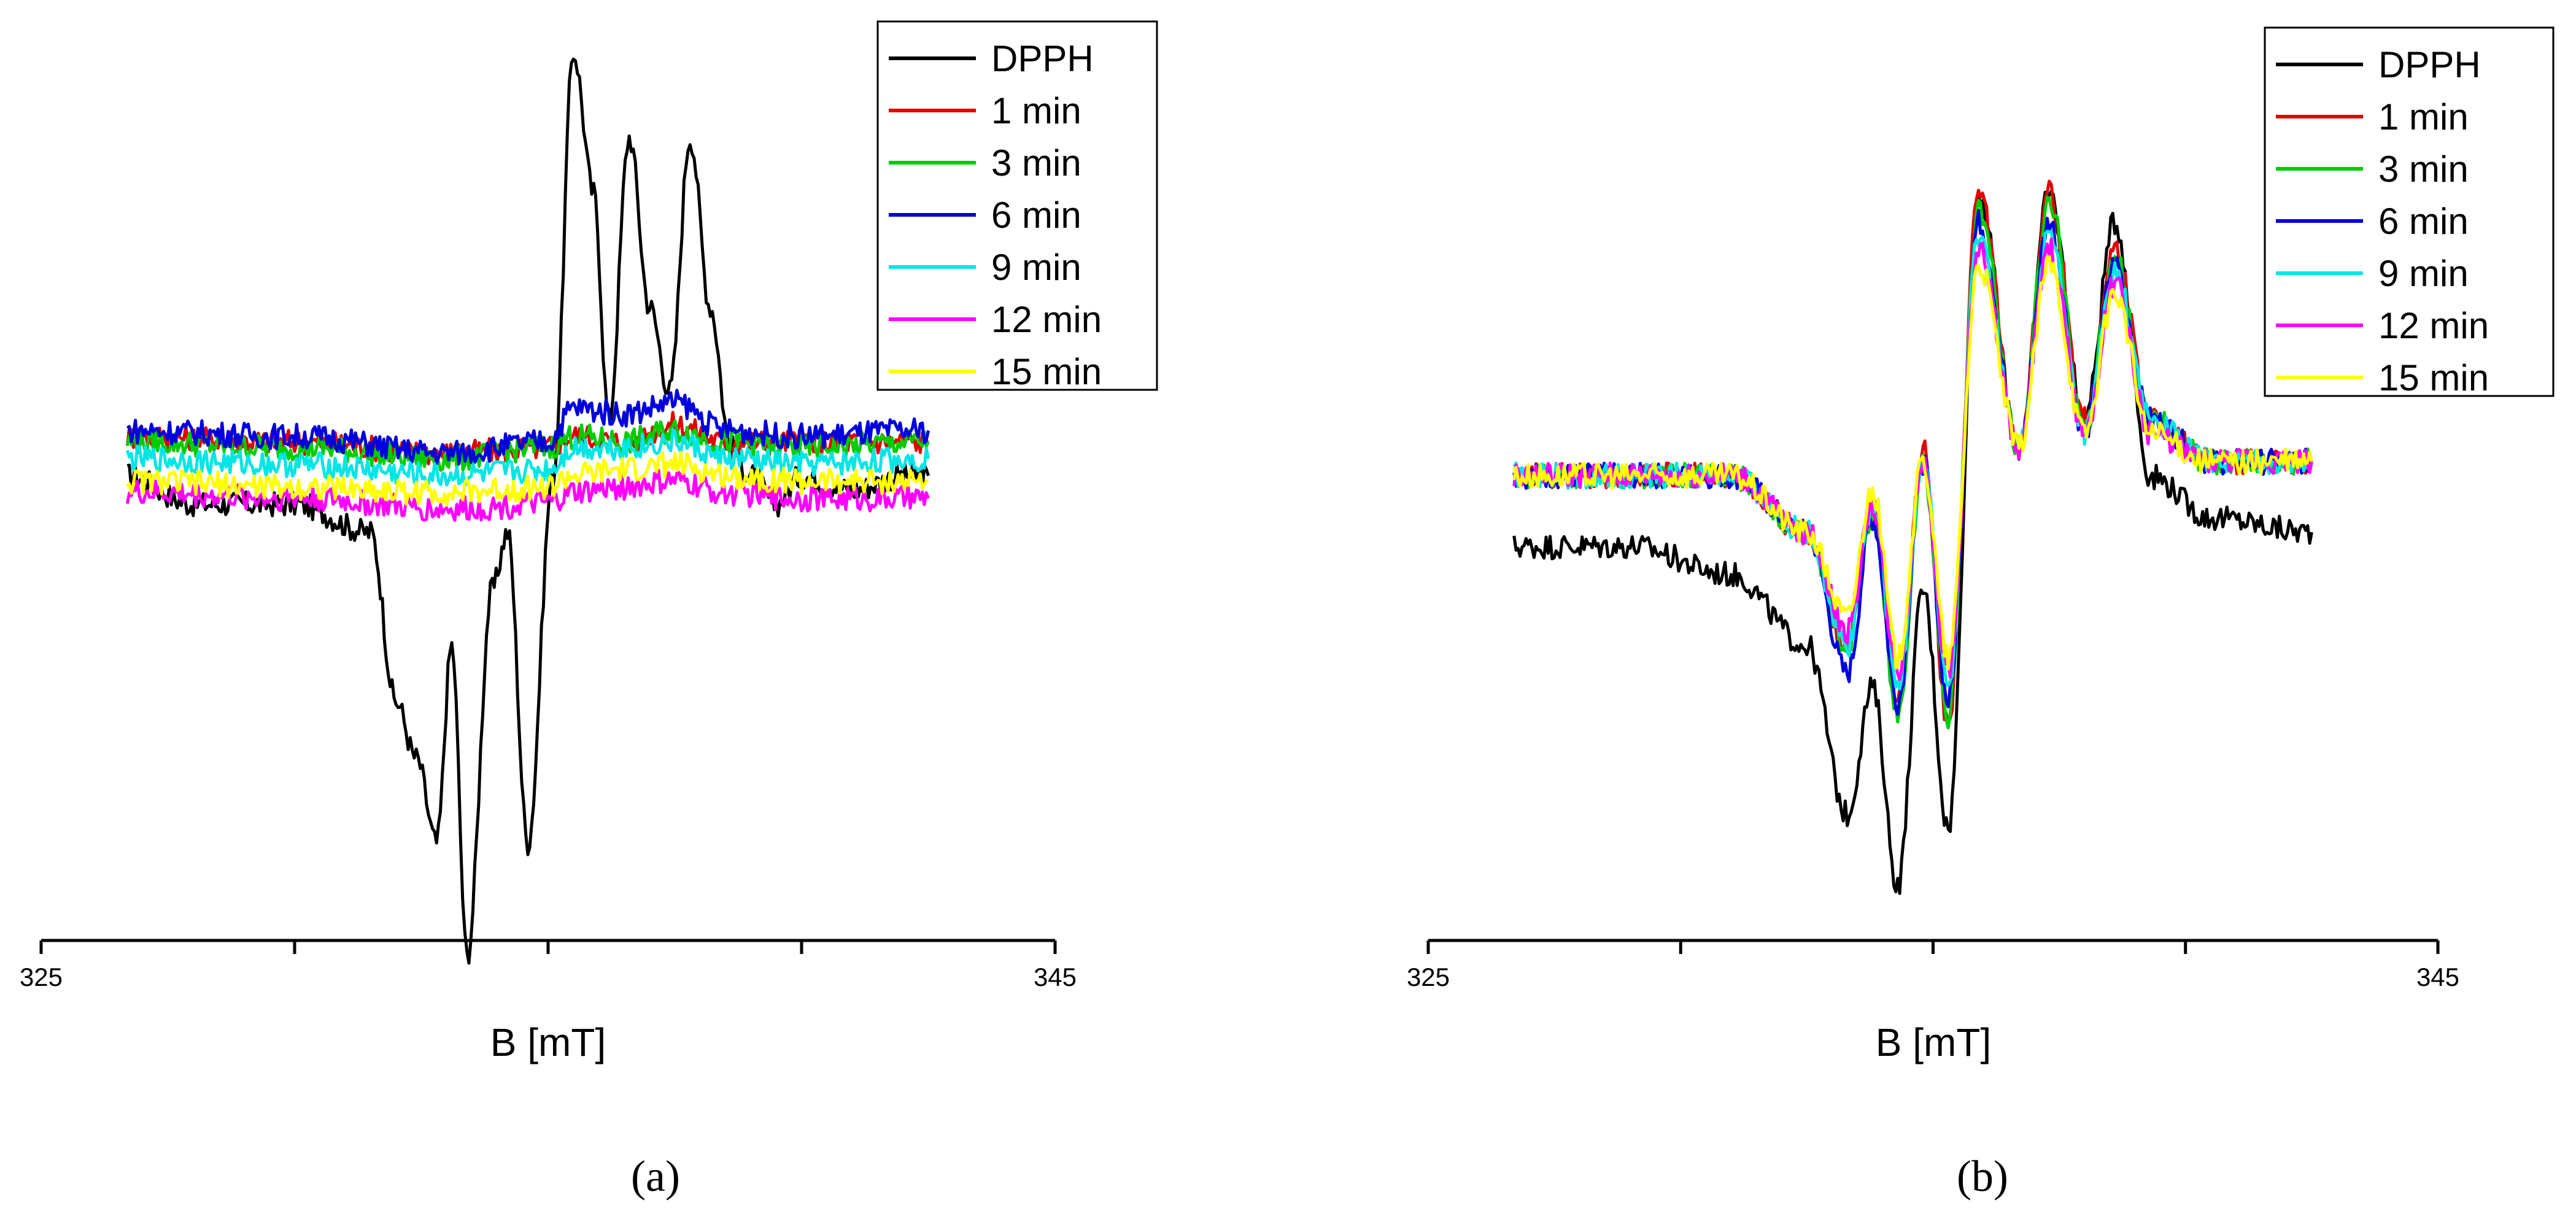 The width and height of the screenshot is (2576, 1221). I want to click on series-line-9-min, so click(528, 458).